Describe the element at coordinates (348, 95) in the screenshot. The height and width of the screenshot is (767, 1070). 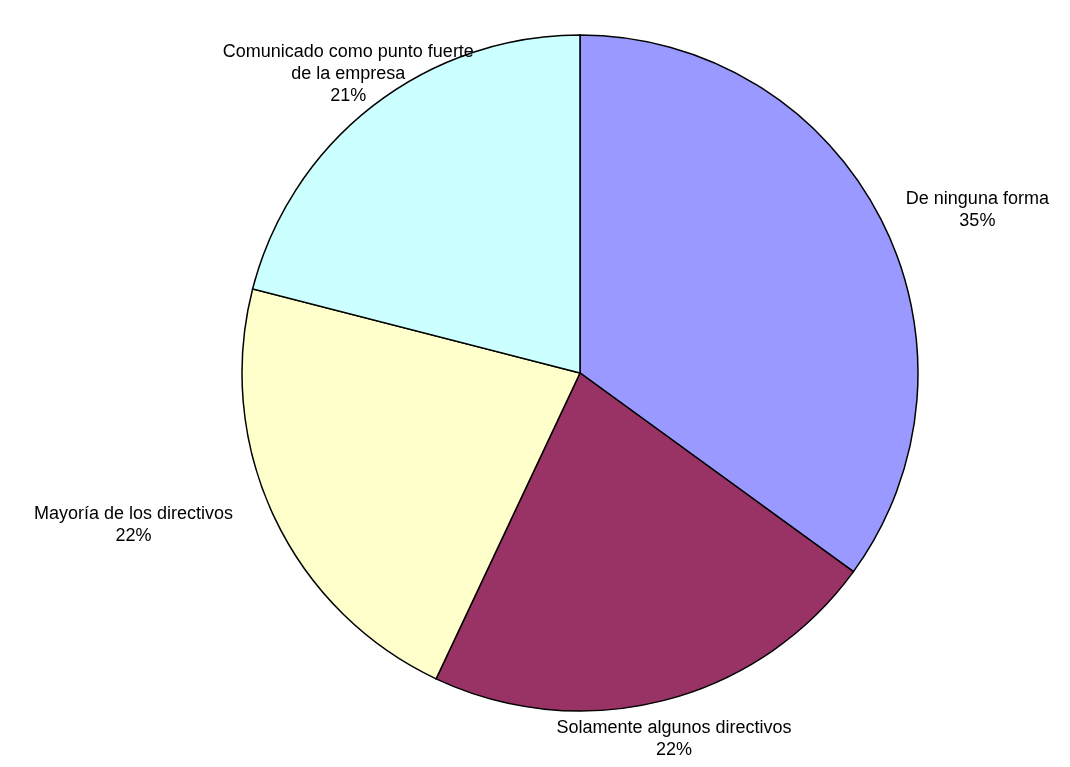
I see `data-label: 21%` at that location.